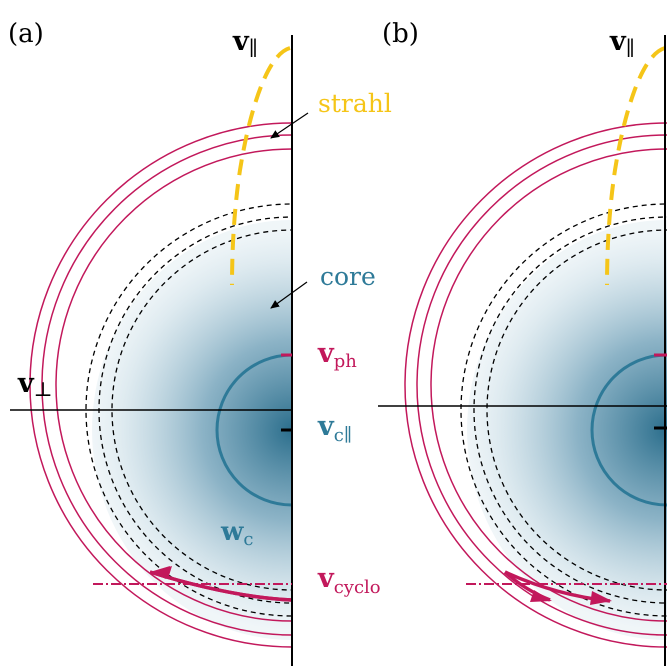 This screenshot has width=667, height=666. I want to click on vcyclo-label: vcyclo, so click(349, 580).